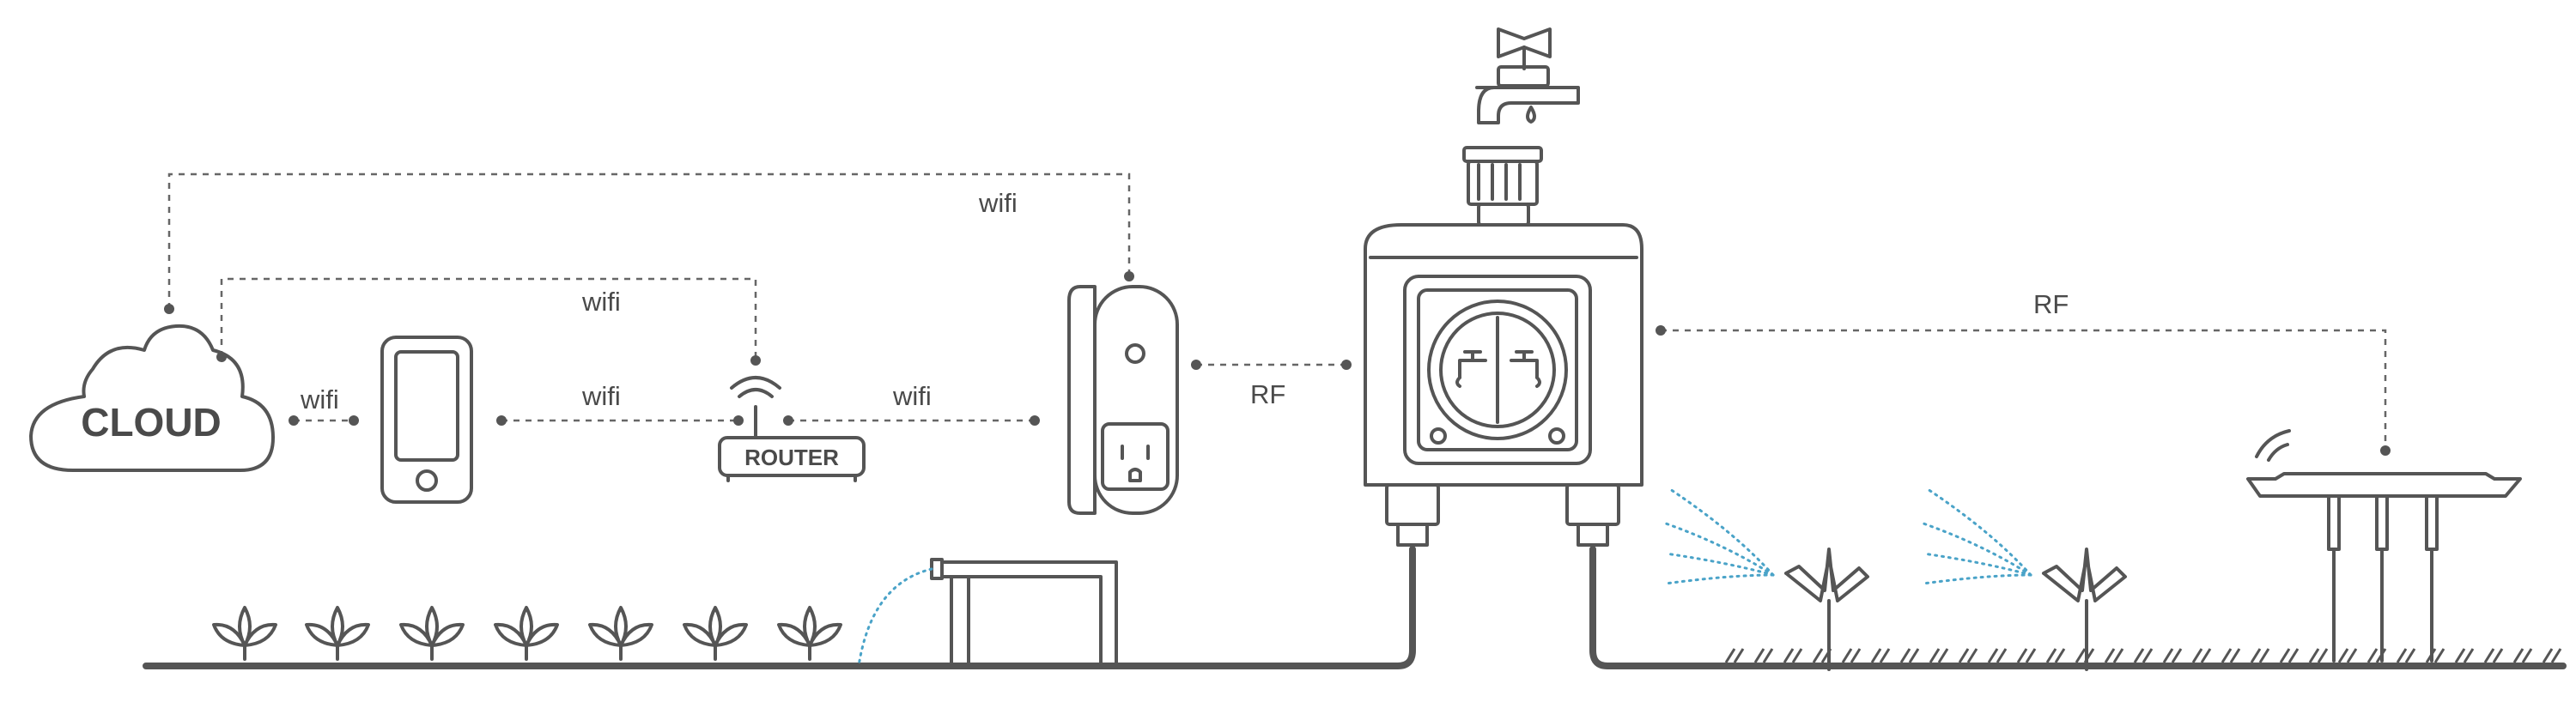 Image resolution: width=2576 pixels, height=702 pixels. Describe the element at coordinates (998, 203) in the screenshot. I see `wifi-label-top: wifi` at that location.